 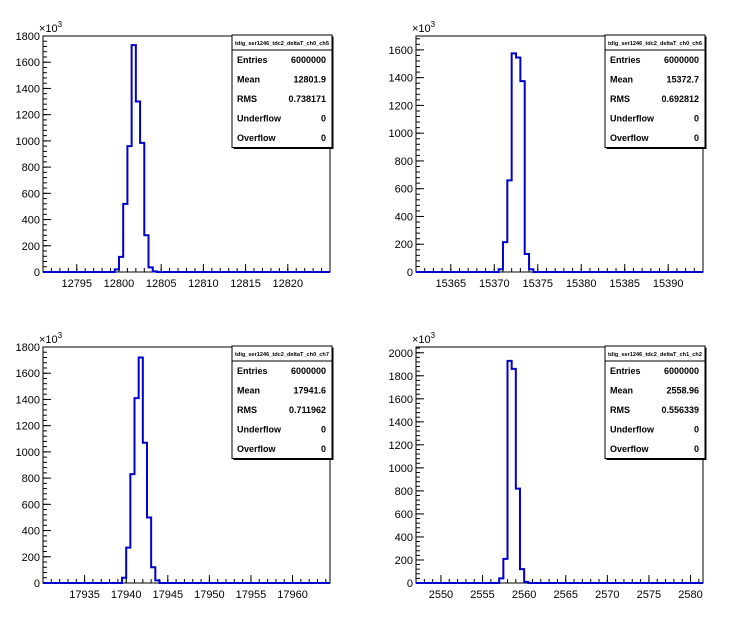 I want to click on stats-value: 15372.7, so click(x=682, y=80).